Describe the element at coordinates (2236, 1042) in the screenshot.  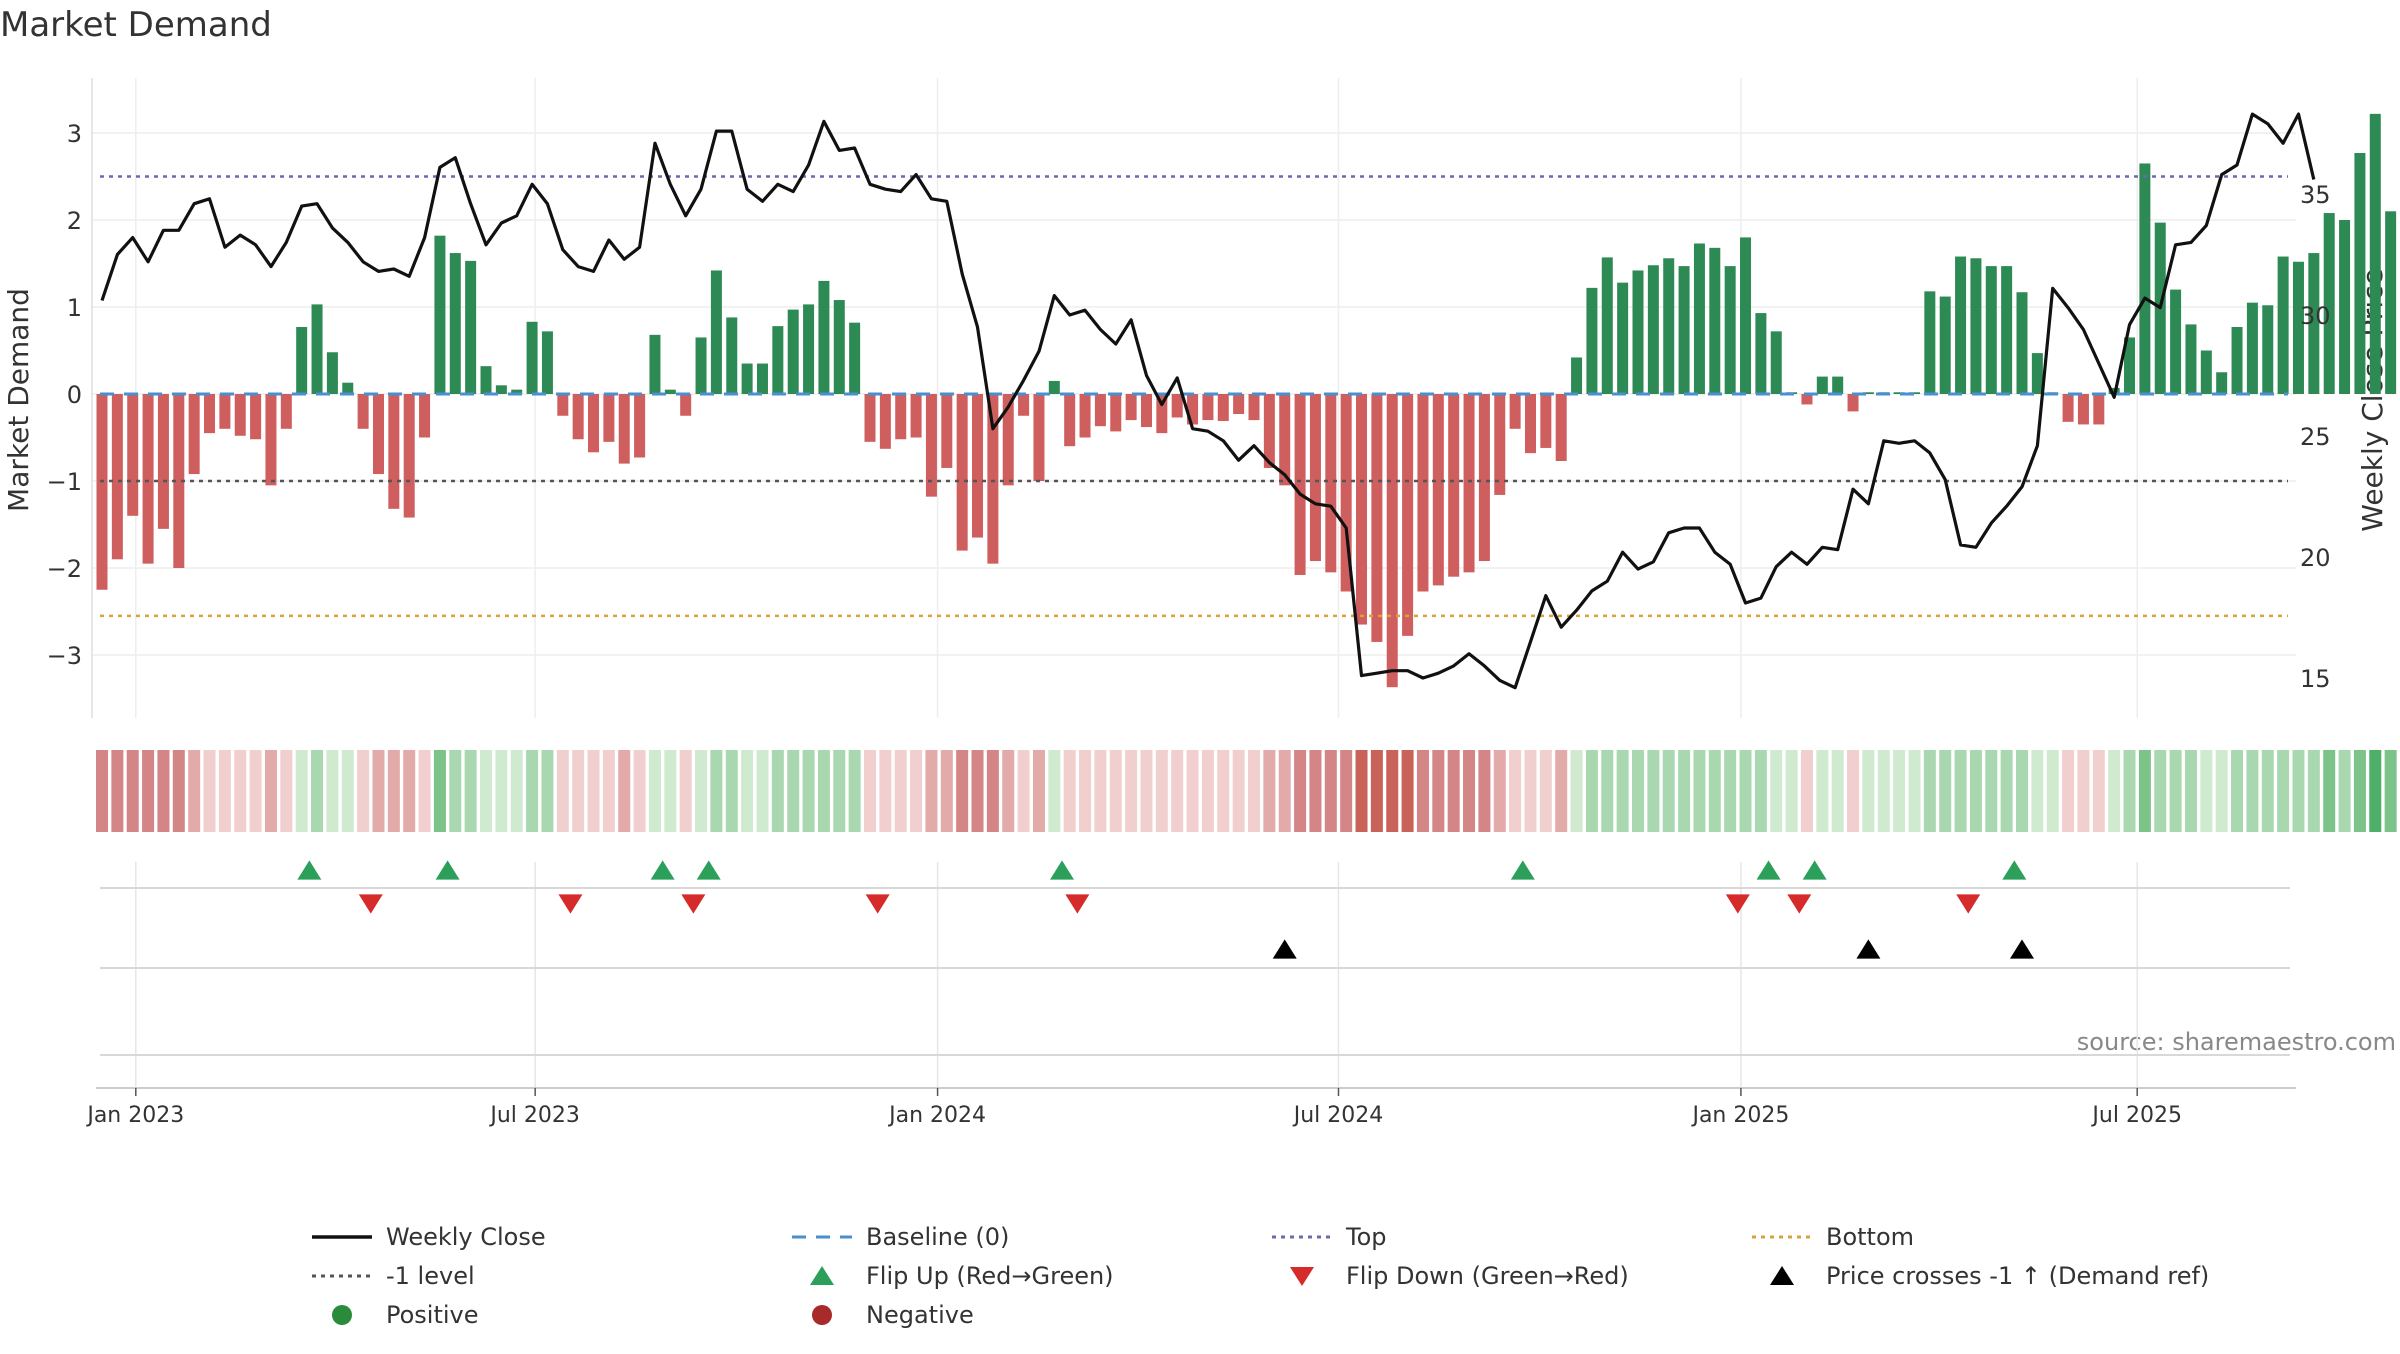
I see `source-note: source: sharemaestro.com` at that location.